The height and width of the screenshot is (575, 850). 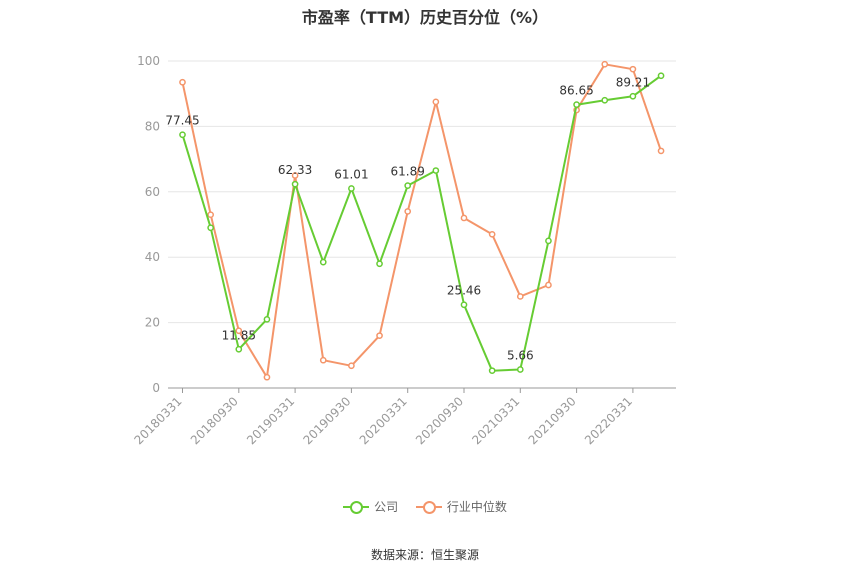 What do you see at coordinates (424, 555) in the screenshot?
I see `source-note: 数据来源：恒生聚源` at bounding box center [424, 555].